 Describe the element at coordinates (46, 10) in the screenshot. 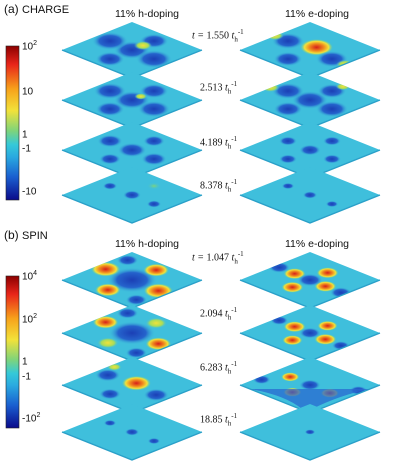

I see `charge-panel-word: CHARGE` at that location.